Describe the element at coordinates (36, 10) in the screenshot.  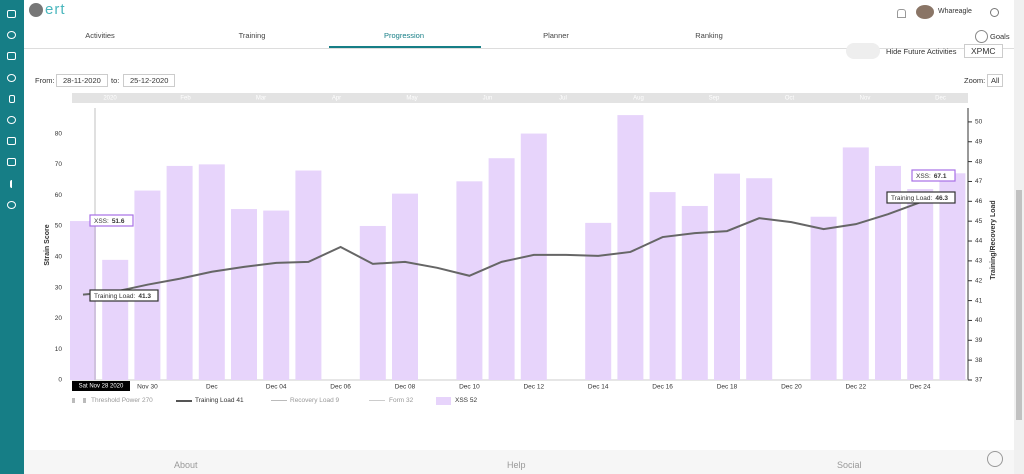
I see `logo-icon` at that location.